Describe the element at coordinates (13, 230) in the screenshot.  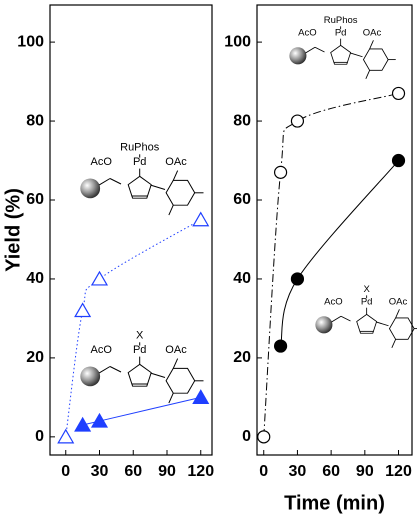
I see `y-axis-title: Yield (%)` at that location.